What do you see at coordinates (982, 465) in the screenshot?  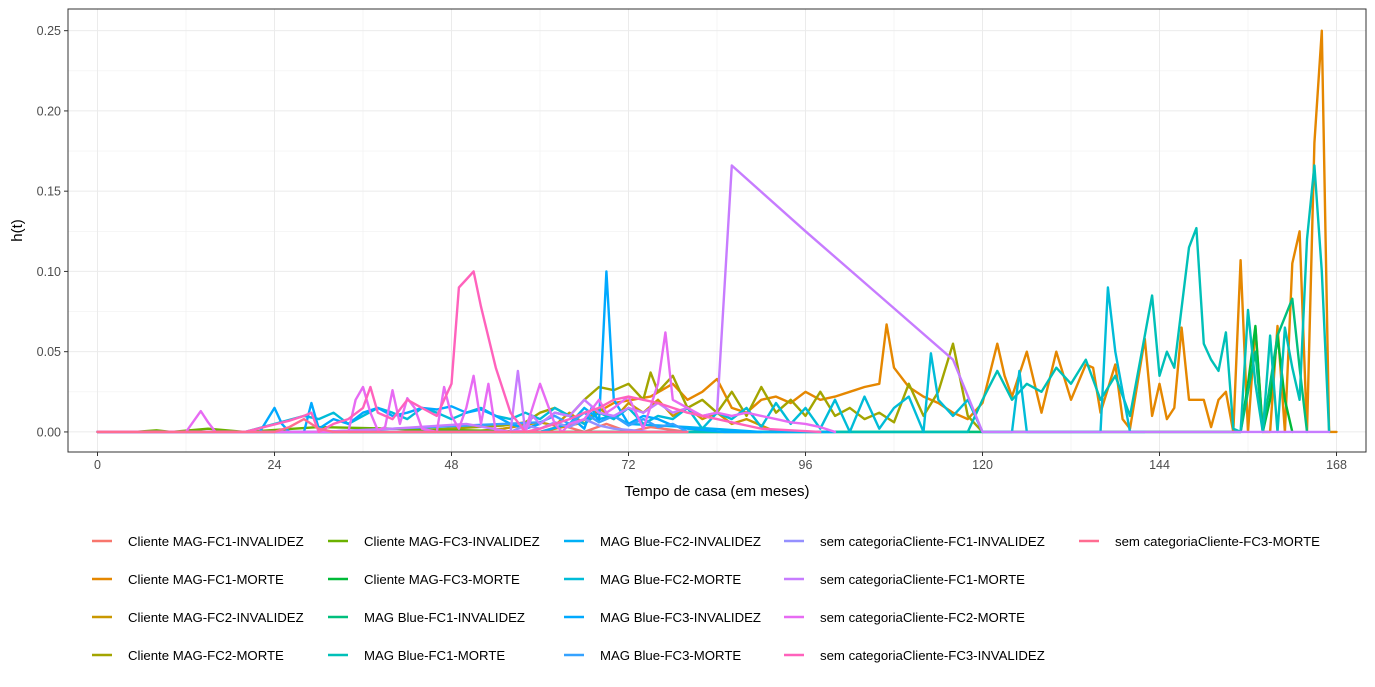 I see `x-tick-label: 120` at bounding box center [982, 465].